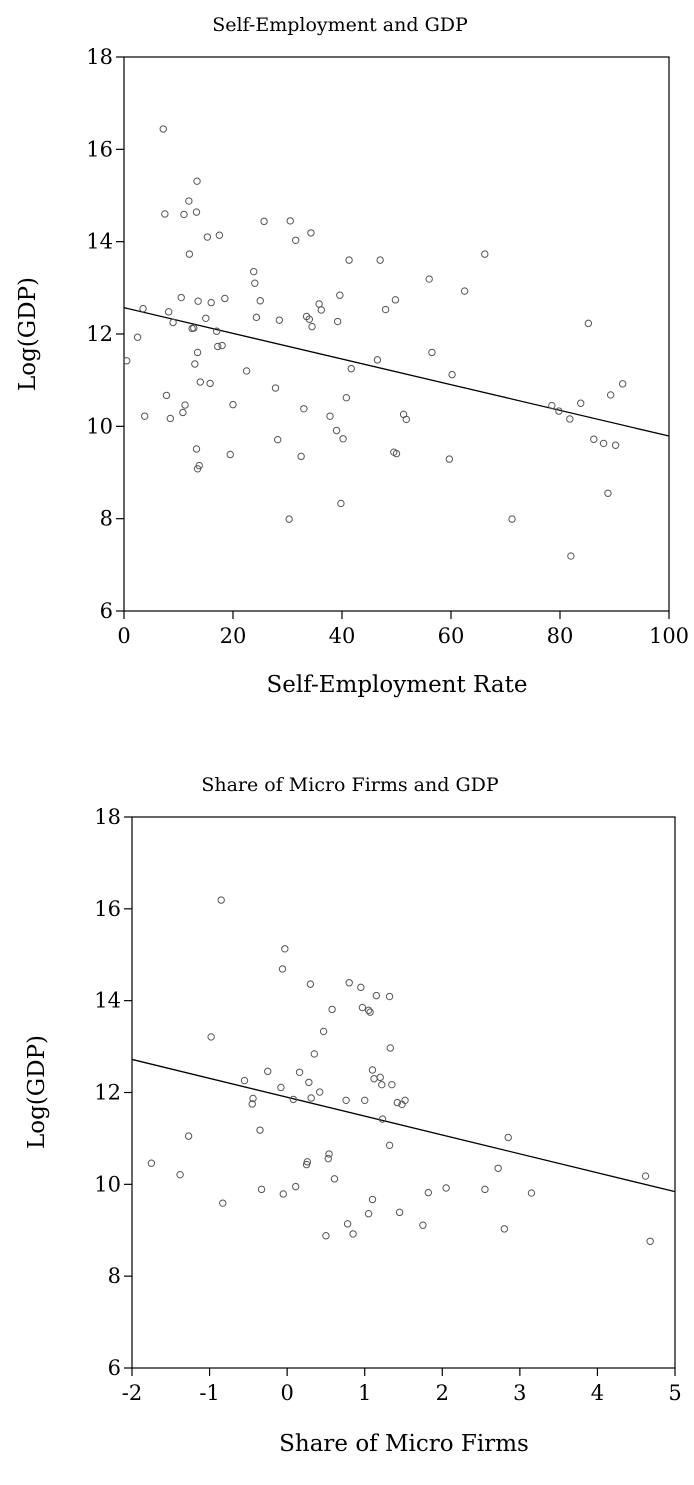 The height and width of the screenshot is (1485, 694). What do you see at coordinates (106, 519) in the screenshot?
I see `y-tick-label: 8` at bounding box center [106, 519].